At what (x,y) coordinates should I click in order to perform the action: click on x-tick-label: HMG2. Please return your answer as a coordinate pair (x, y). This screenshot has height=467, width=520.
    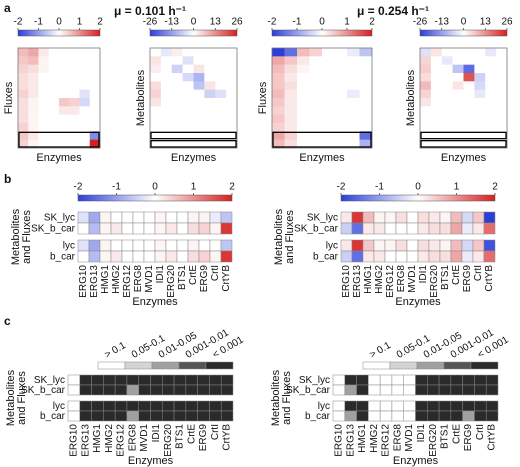
    Looking at the image, I should click on (116, 279).